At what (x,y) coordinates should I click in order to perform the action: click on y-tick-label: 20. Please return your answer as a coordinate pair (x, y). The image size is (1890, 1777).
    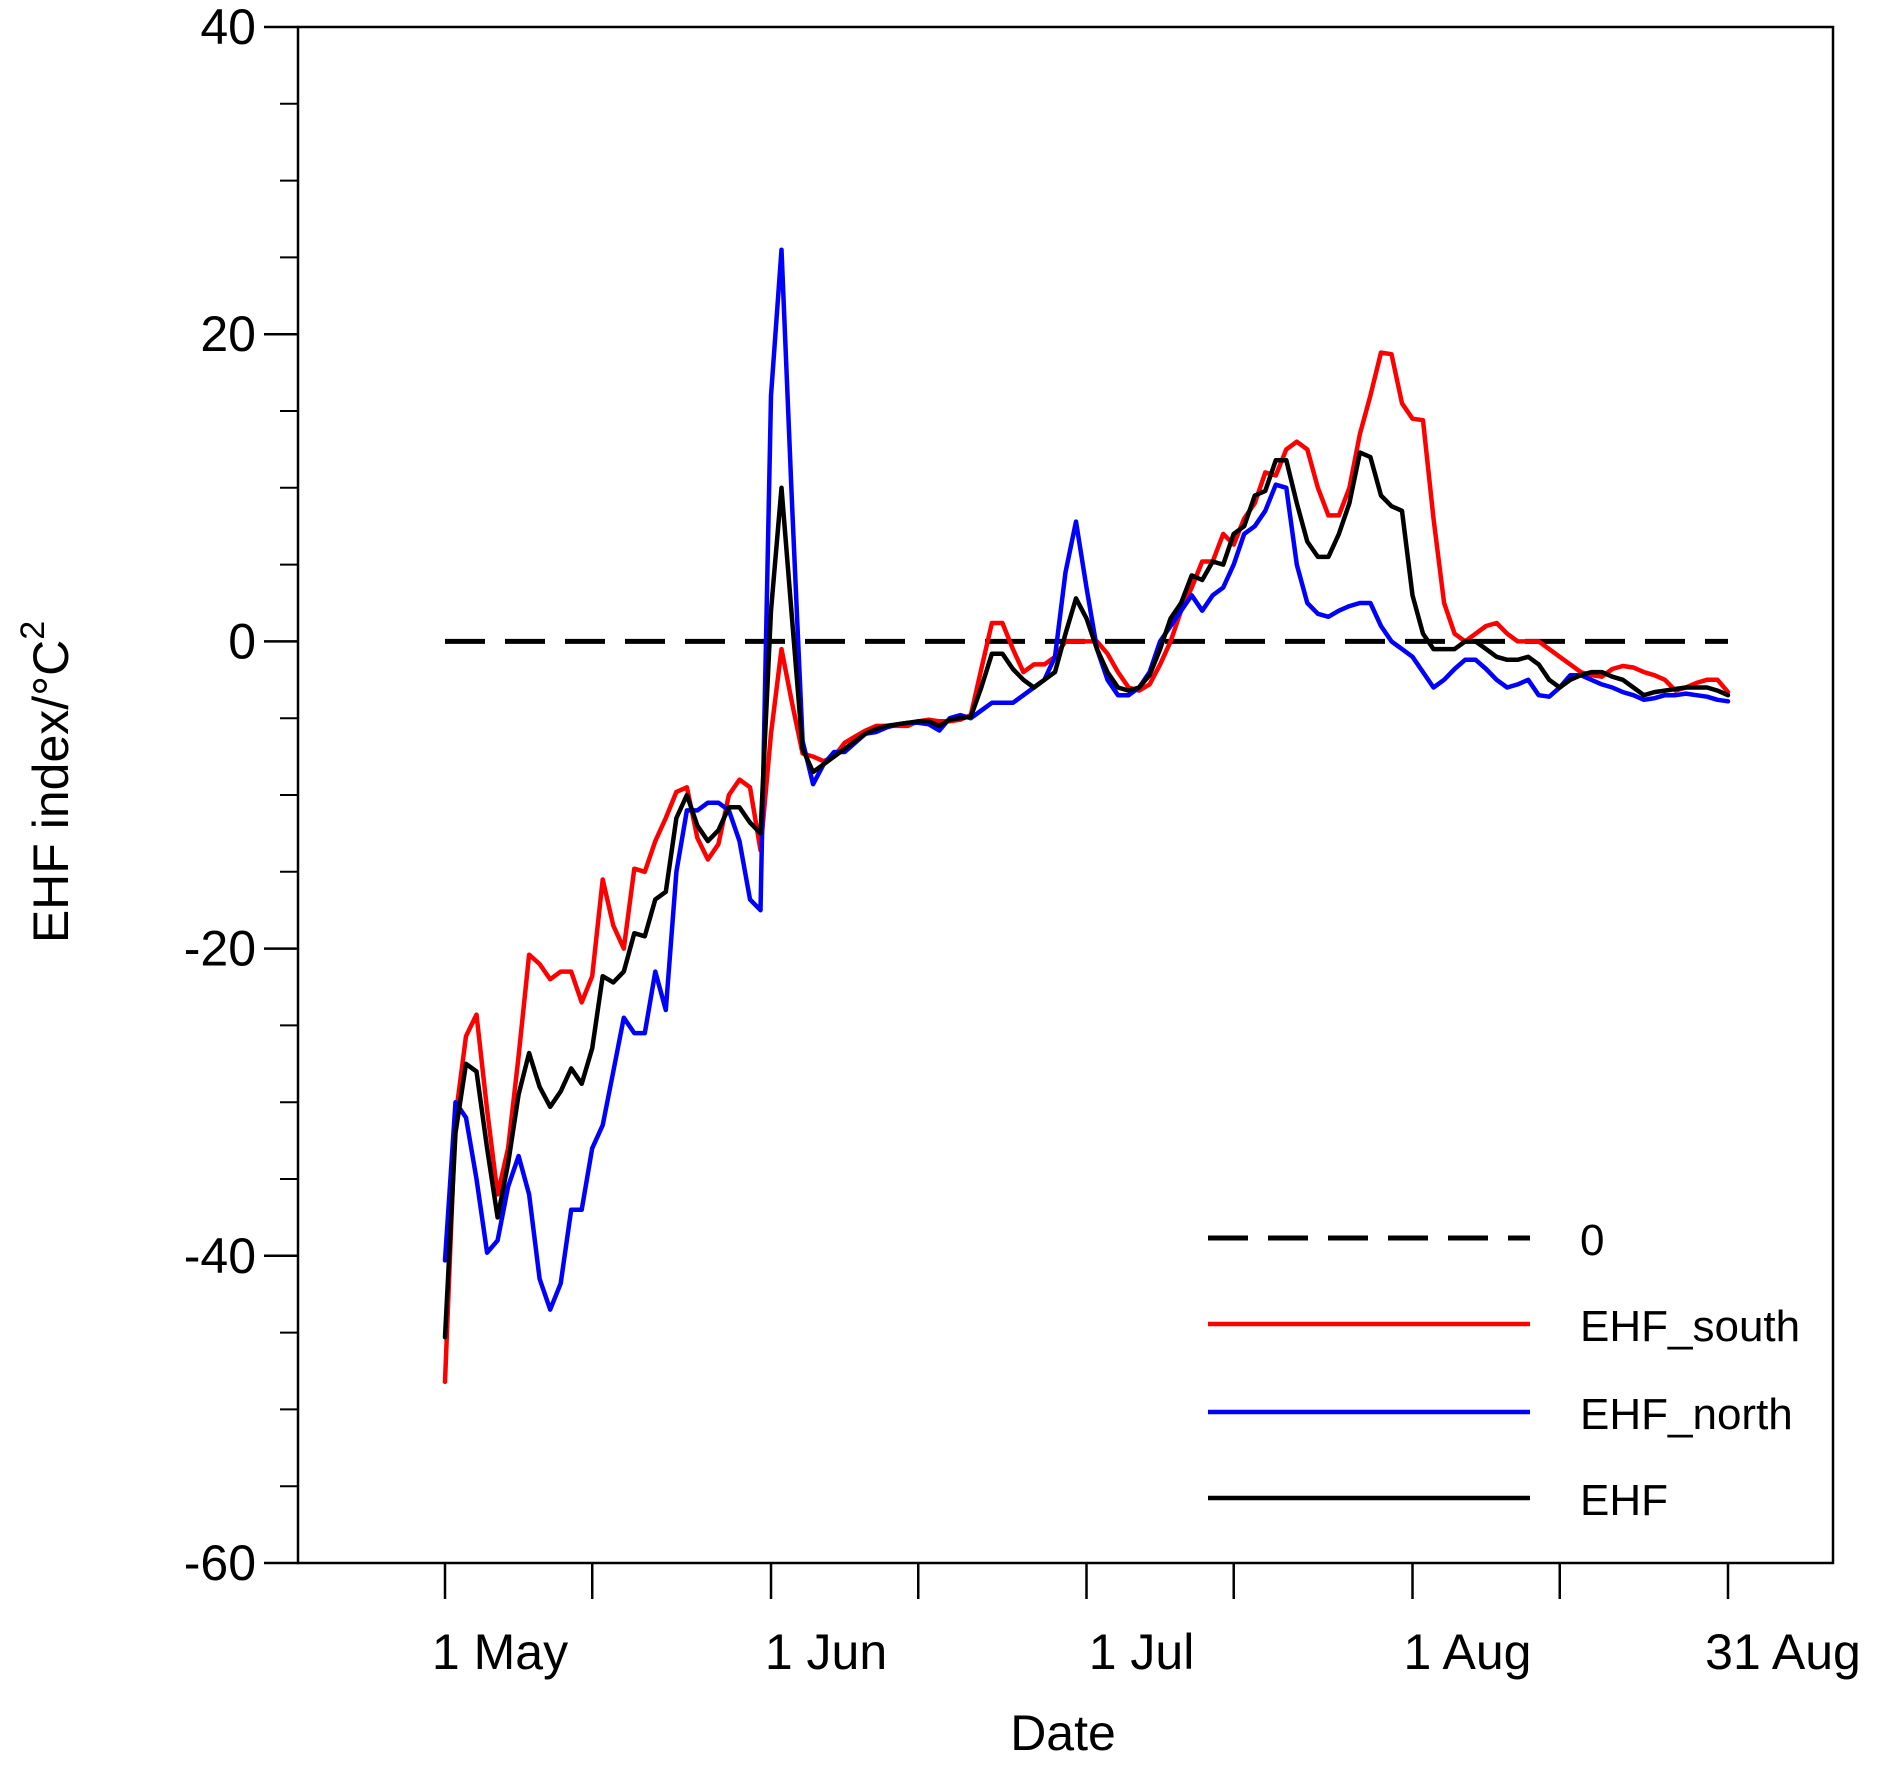
    Looking at the image, I should click on (228, 334).